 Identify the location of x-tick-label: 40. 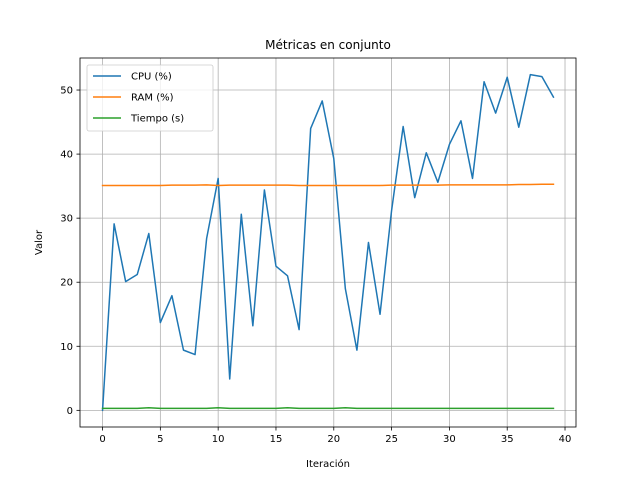
(565, 439).